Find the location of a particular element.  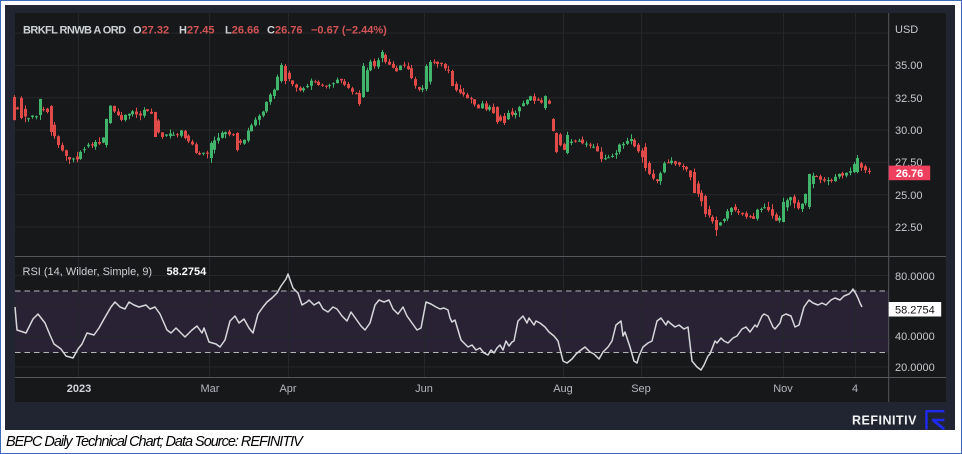

svg-text: Apr is located at coordinates (287, 389).